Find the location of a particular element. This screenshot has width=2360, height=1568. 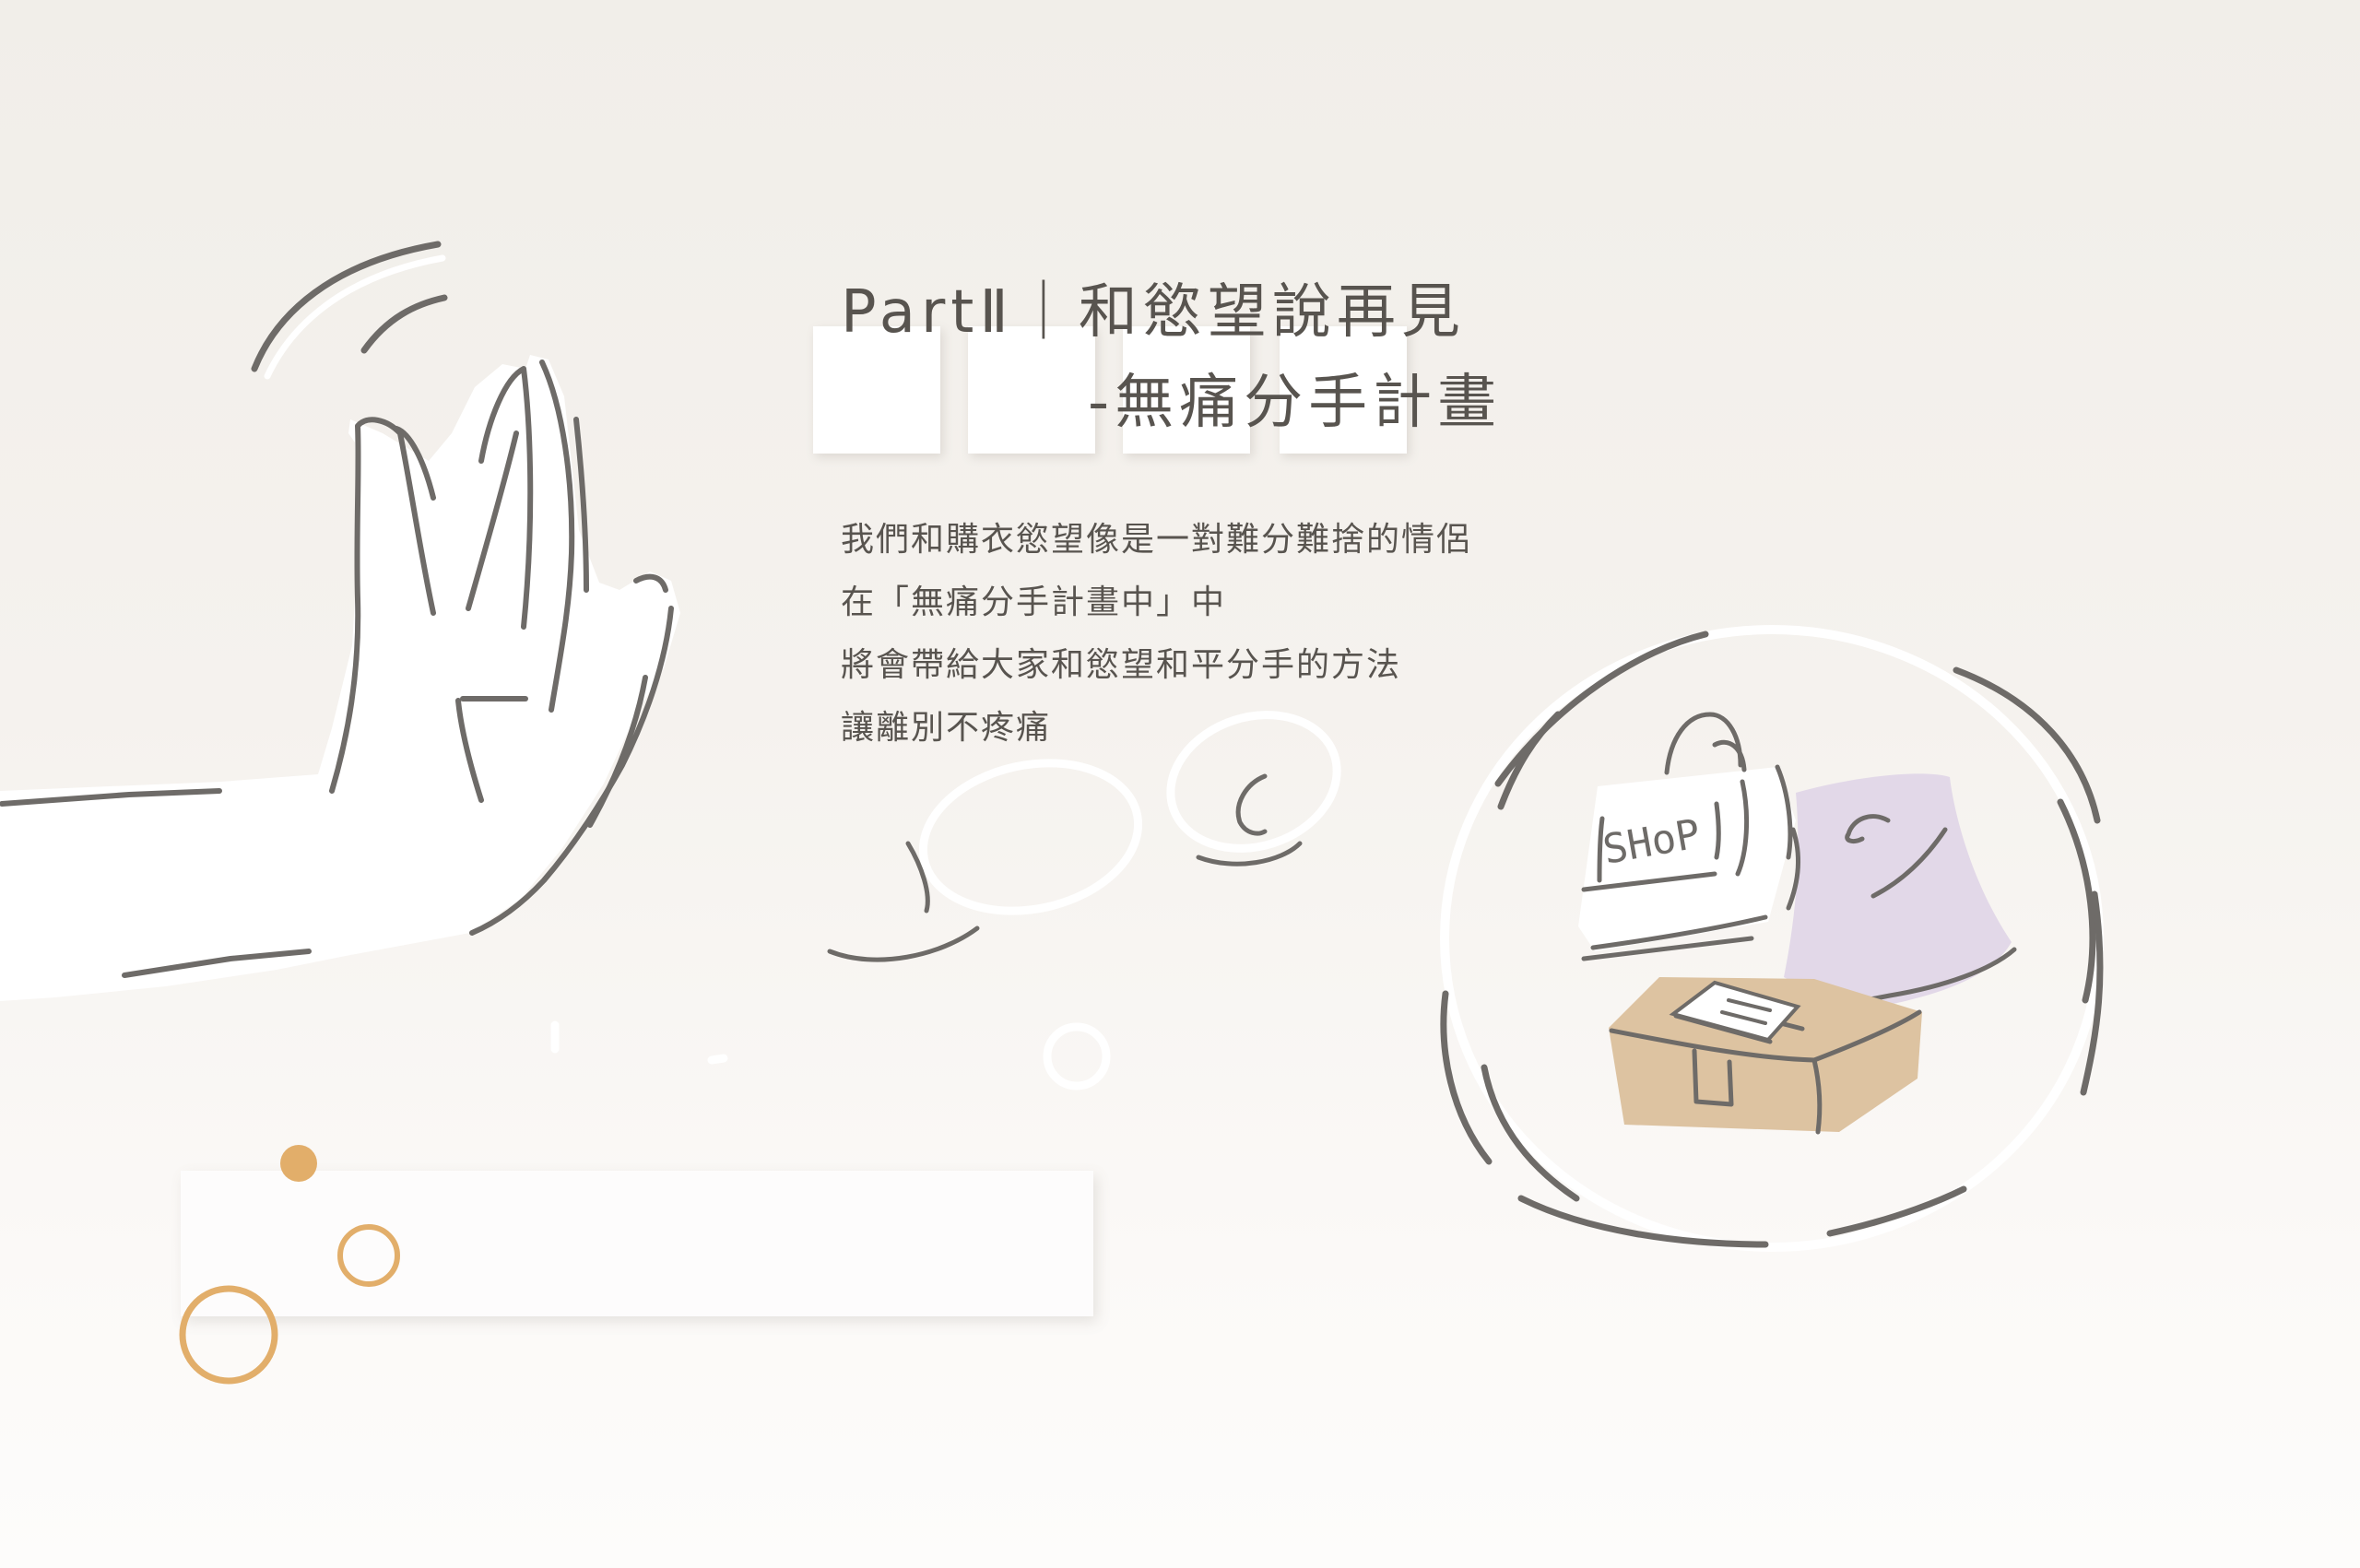

shopping-bag-icon is located at coordinates (1900, 892).